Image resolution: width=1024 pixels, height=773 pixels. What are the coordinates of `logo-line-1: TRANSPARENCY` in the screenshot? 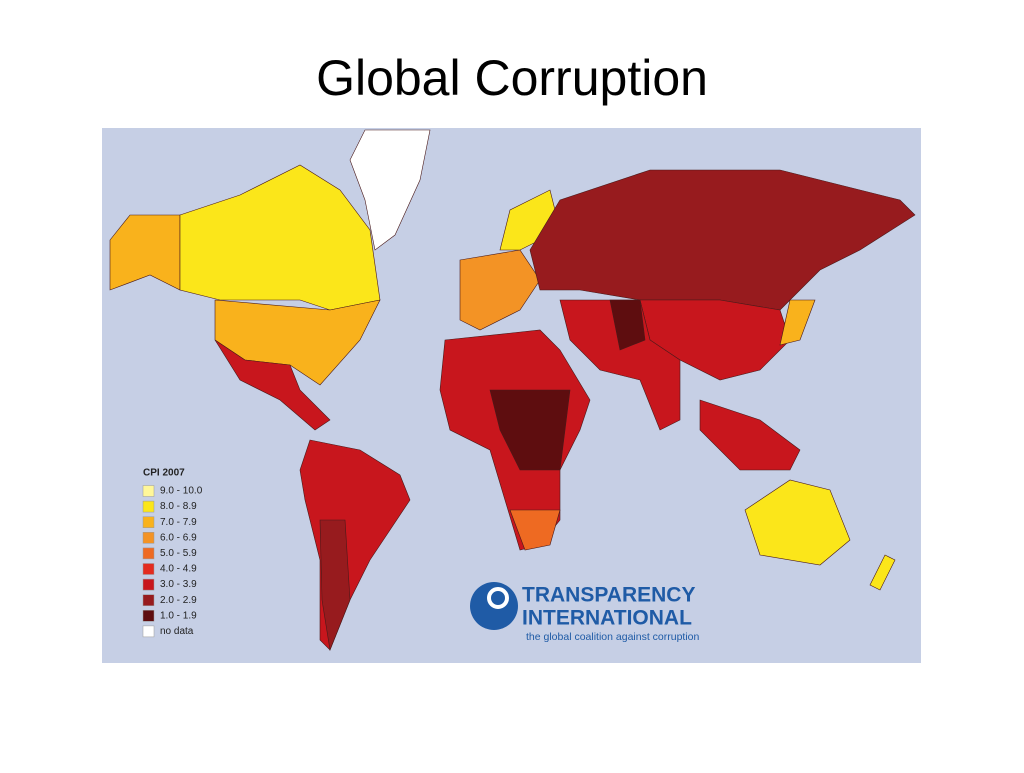 It's located at (608, 595).